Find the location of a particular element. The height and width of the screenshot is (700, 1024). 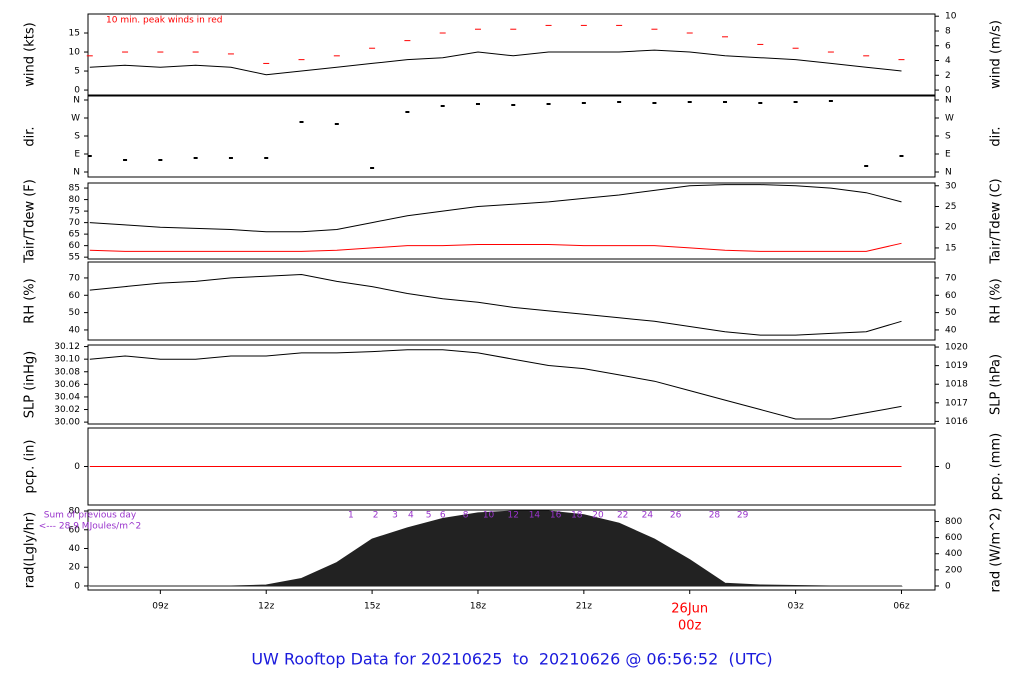

y2-axis-label: wind (m/s) is located at coordinates (996, 54).